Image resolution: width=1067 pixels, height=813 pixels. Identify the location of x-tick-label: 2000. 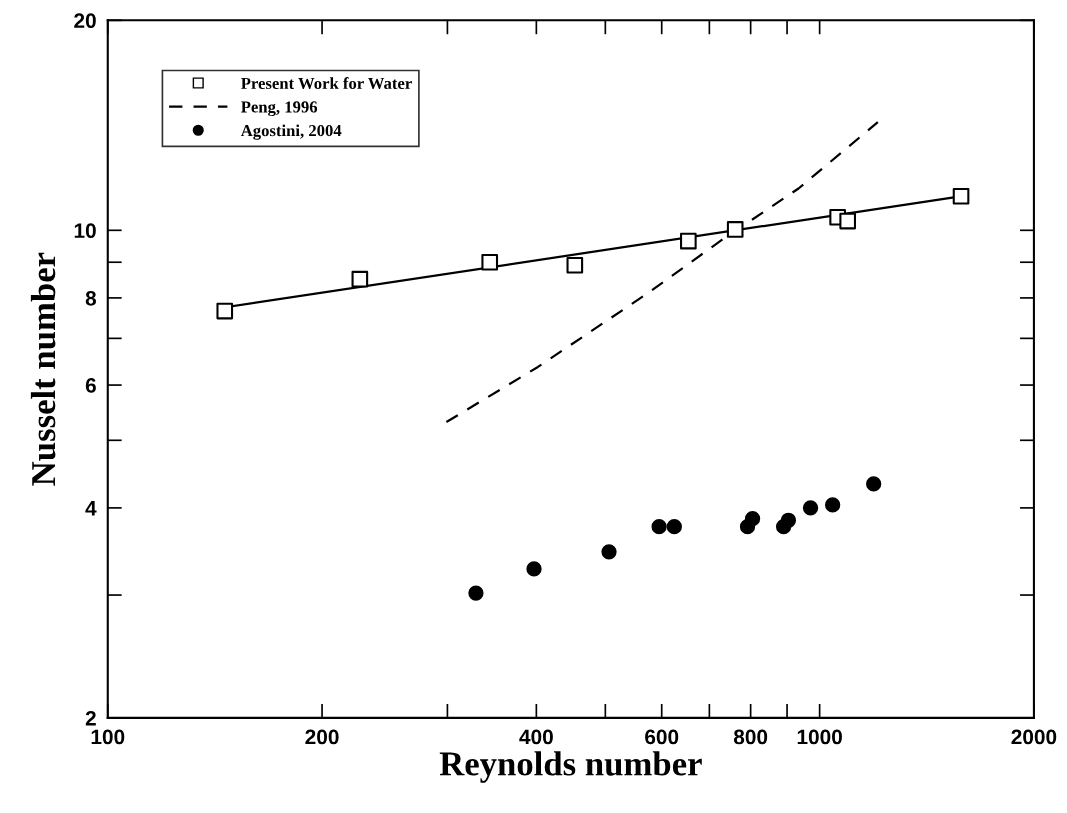
(1034, 737).